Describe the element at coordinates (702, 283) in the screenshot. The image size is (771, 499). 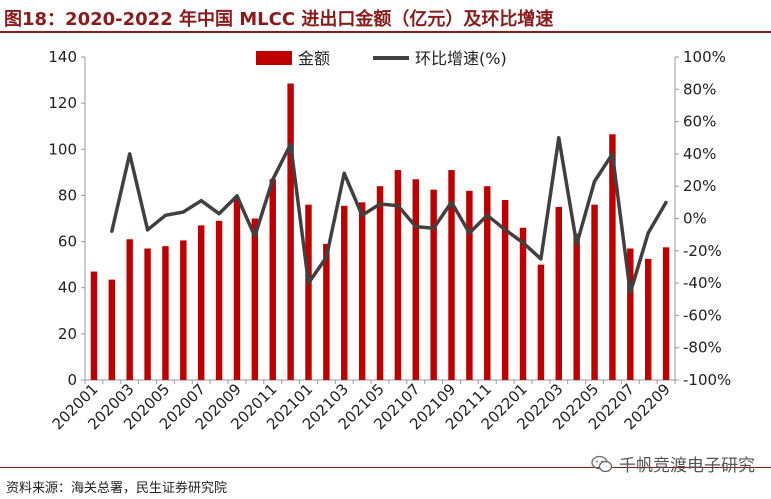
I see `y-right-tick-label: -40%` at that location.